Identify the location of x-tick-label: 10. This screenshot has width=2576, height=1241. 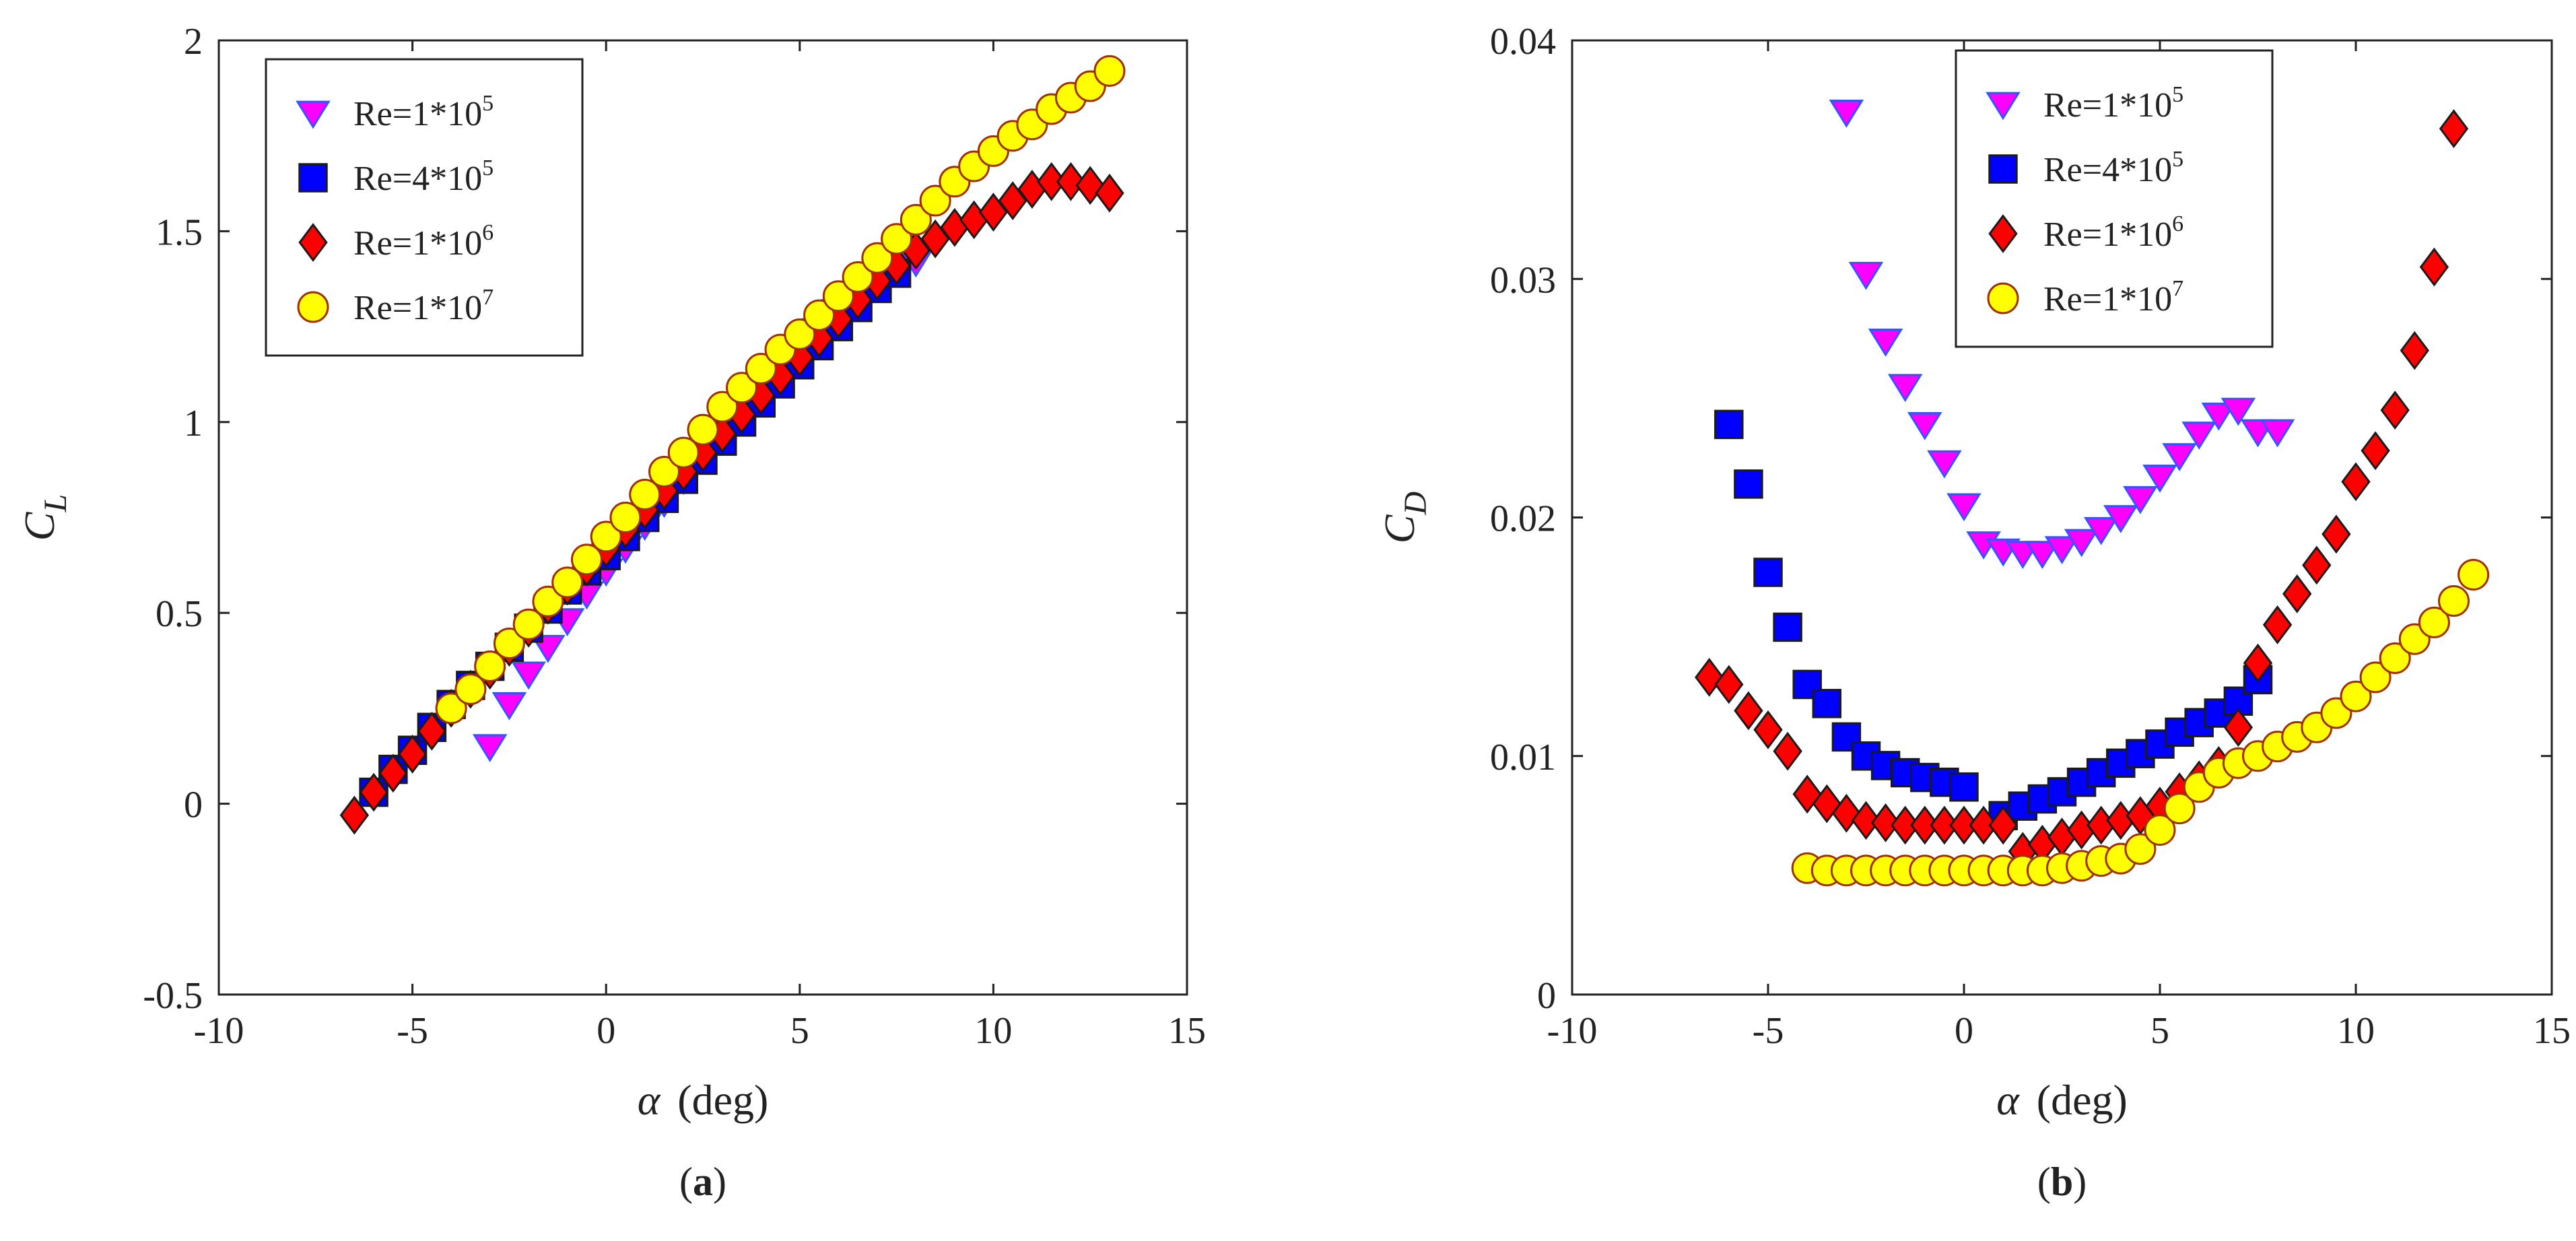
(2356, 1031).